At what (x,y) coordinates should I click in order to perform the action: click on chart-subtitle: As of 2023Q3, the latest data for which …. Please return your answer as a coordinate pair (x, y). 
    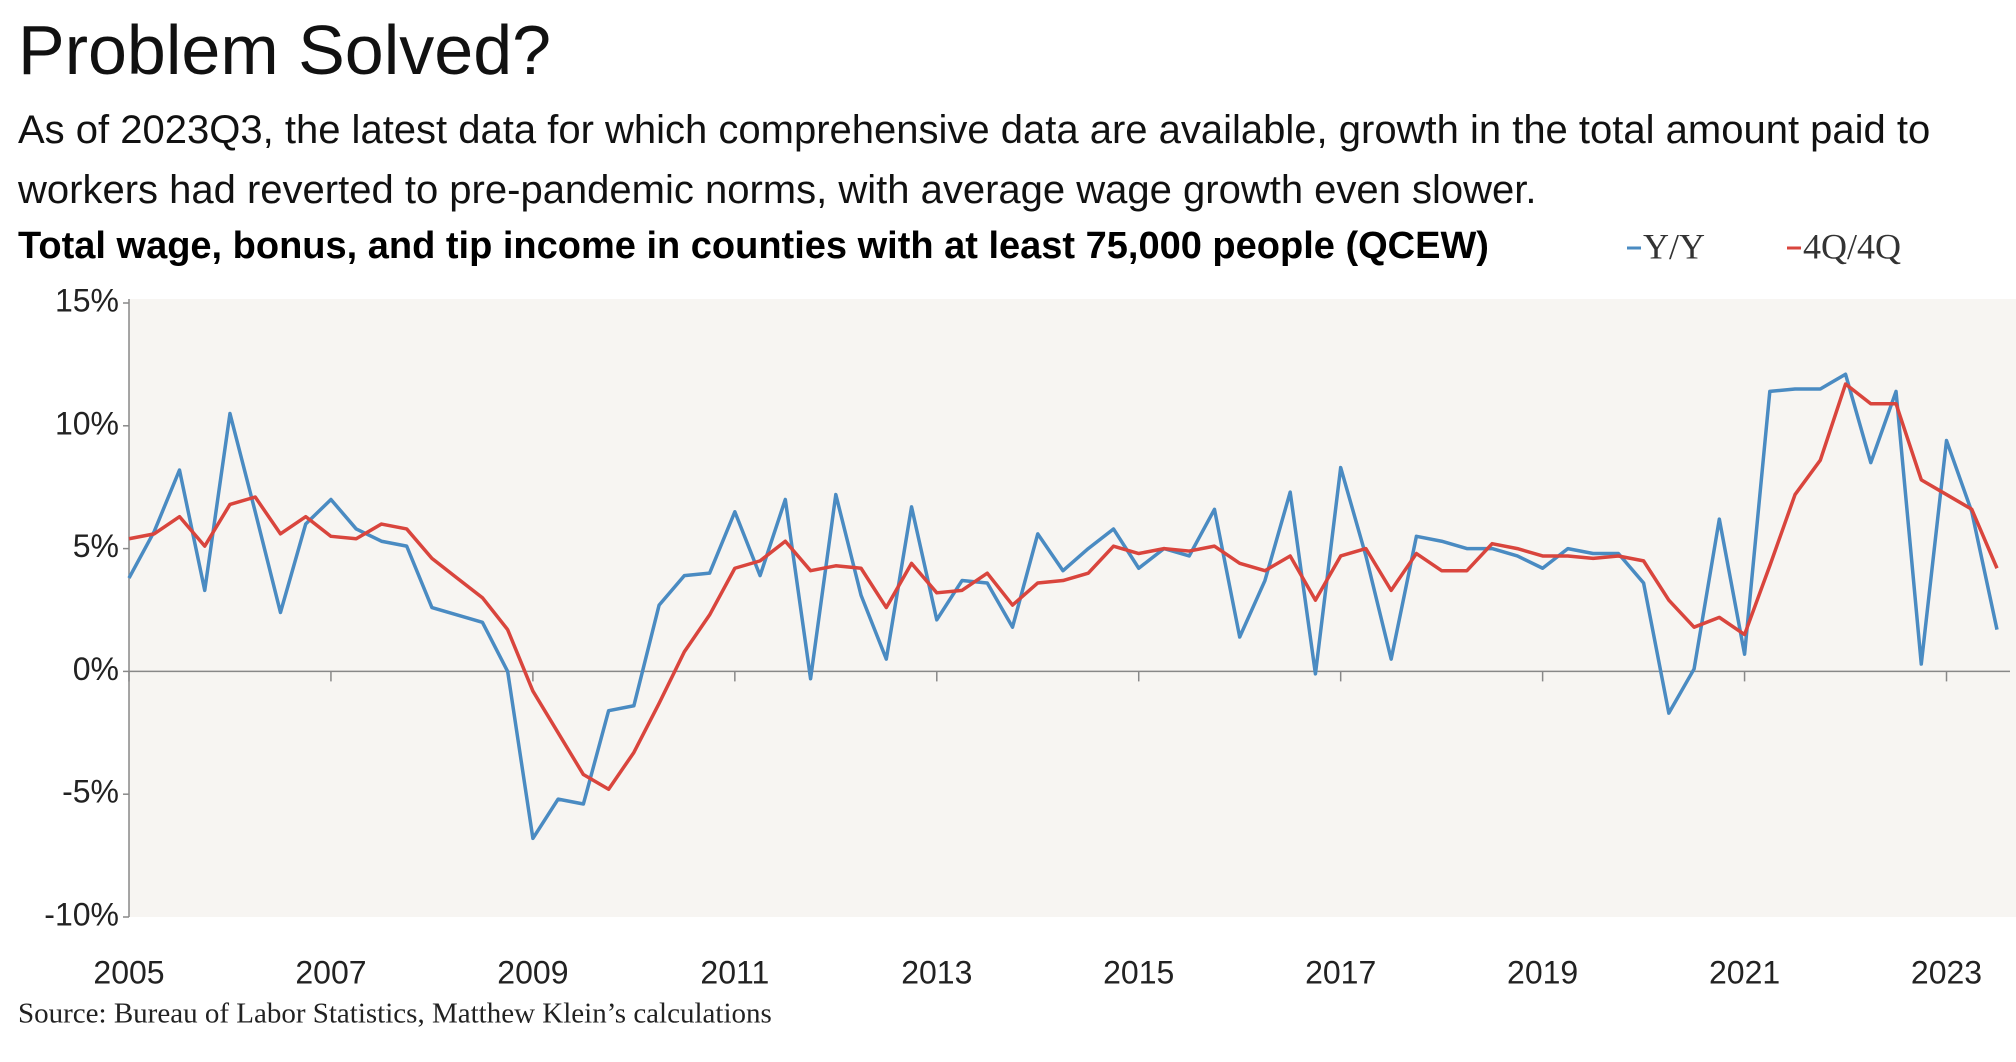
    Looking at the image, I should click on (974, 160).